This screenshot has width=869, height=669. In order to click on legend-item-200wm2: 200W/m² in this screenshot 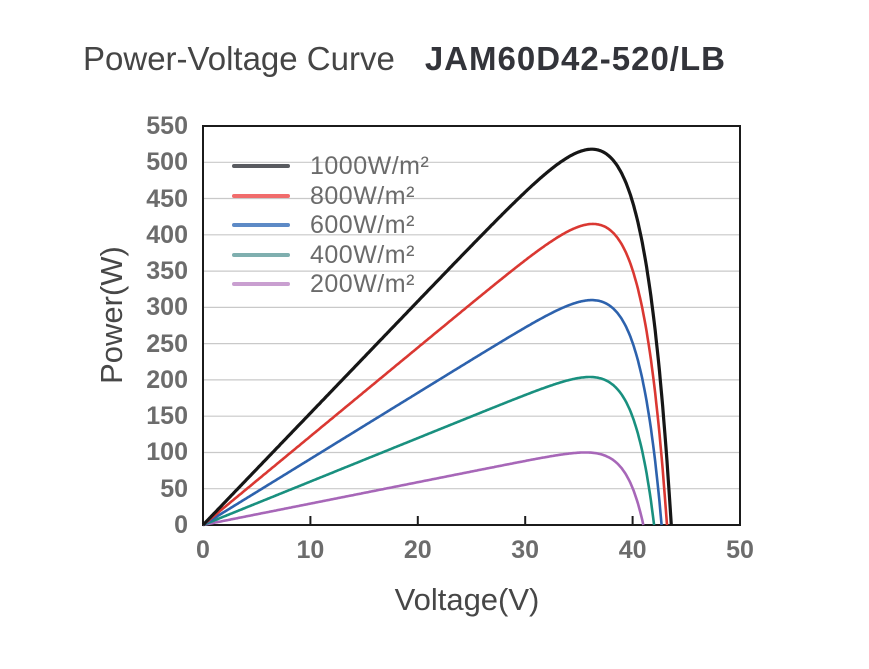, I will do `click(323, 284)`.